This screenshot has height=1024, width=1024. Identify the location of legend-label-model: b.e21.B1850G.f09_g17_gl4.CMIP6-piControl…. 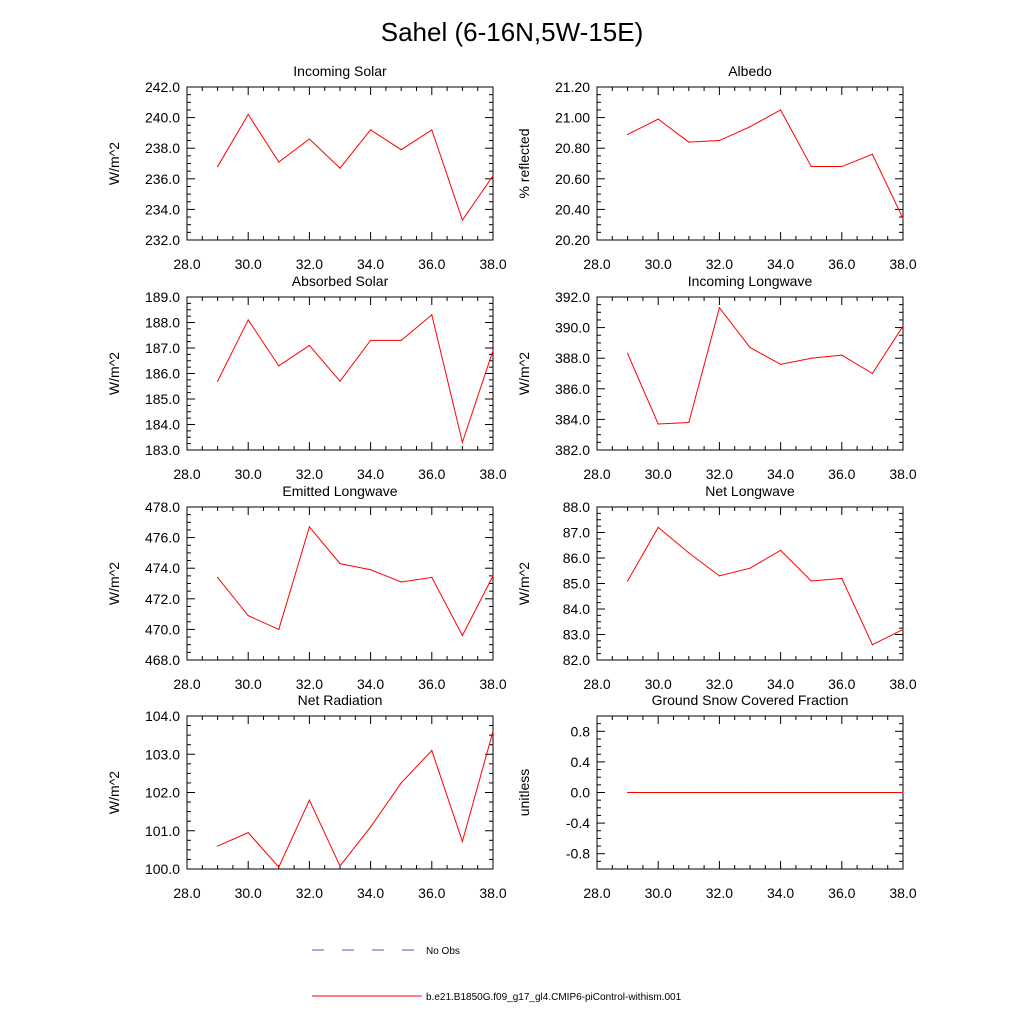
(554, 997).